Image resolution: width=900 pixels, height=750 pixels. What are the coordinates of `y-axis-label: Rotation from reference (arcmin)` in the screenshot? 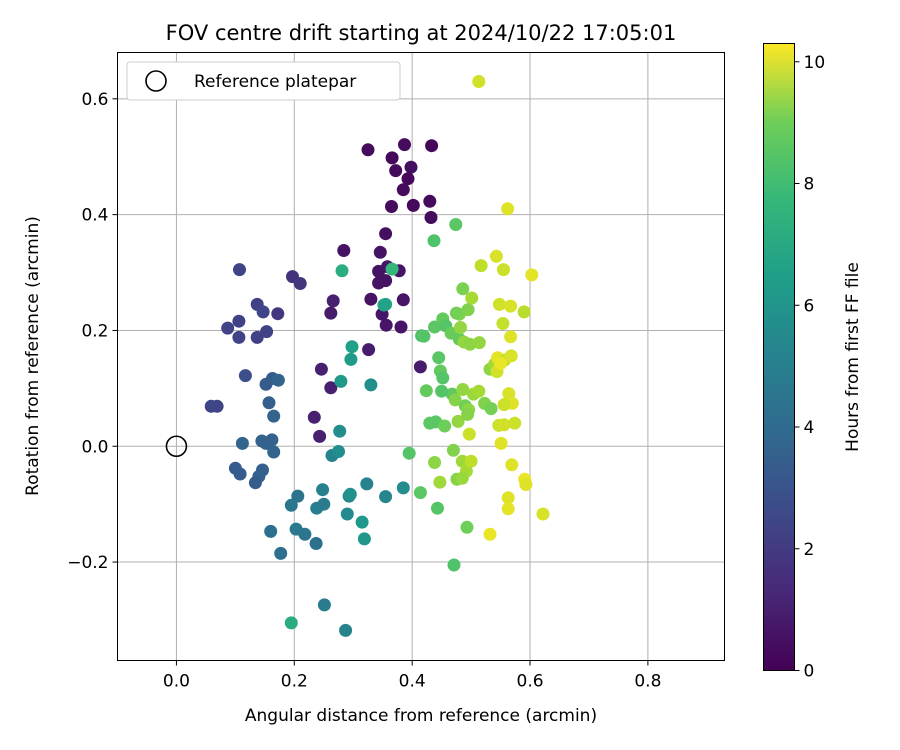 It's located at (33, 356).